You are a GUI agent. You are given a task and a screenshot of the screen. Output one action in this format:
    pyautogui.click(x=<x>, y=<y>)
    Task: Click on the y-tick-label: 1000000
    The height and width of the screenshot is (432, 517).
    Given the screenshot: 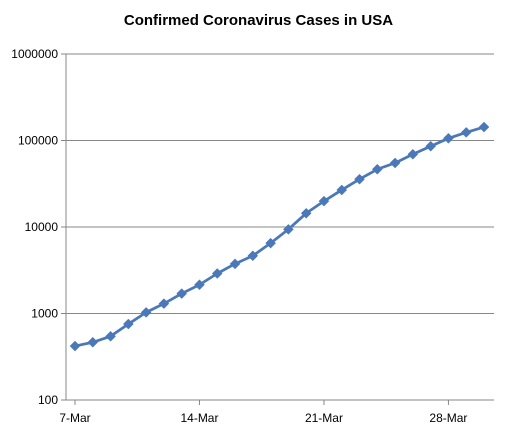 What is the action you would take?
    pyautogui.click(x=34, y=54)
    